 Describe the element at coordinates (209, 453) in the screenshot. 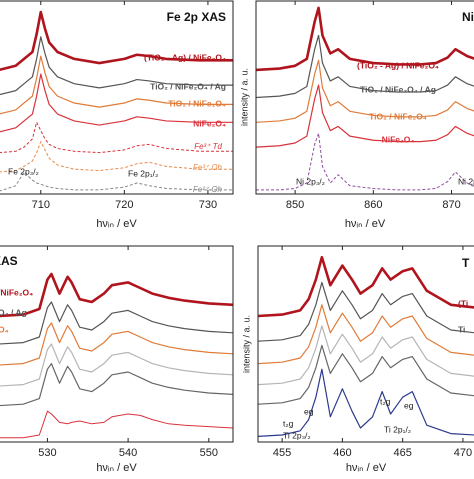

I see `x-tick-label: 550` at that location.